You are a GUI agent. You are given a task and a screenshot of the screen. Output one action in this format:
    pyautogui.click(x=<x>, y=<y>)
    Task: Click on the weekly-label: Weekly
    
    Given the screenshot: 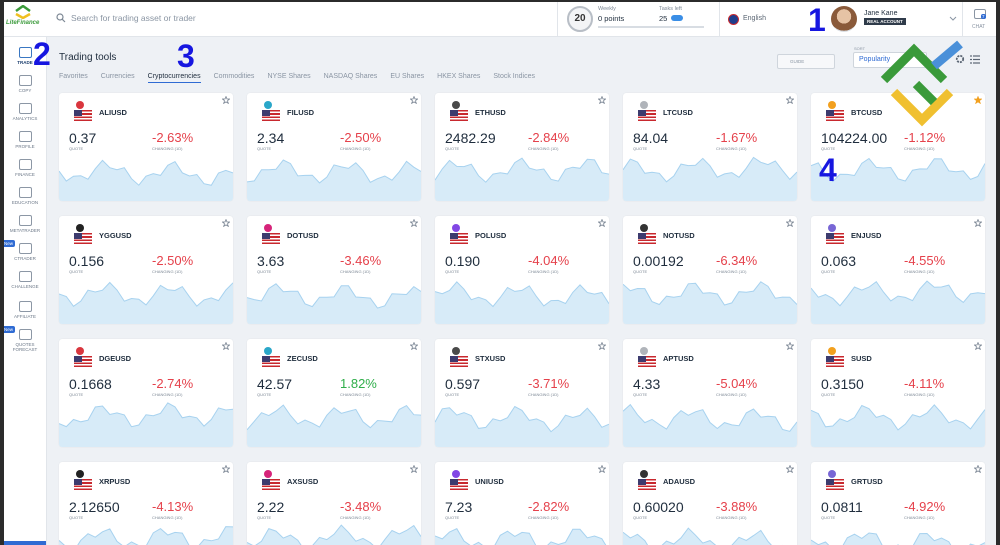 What is the action you would take?
    pyautogui.click(x=607, y=9)
    